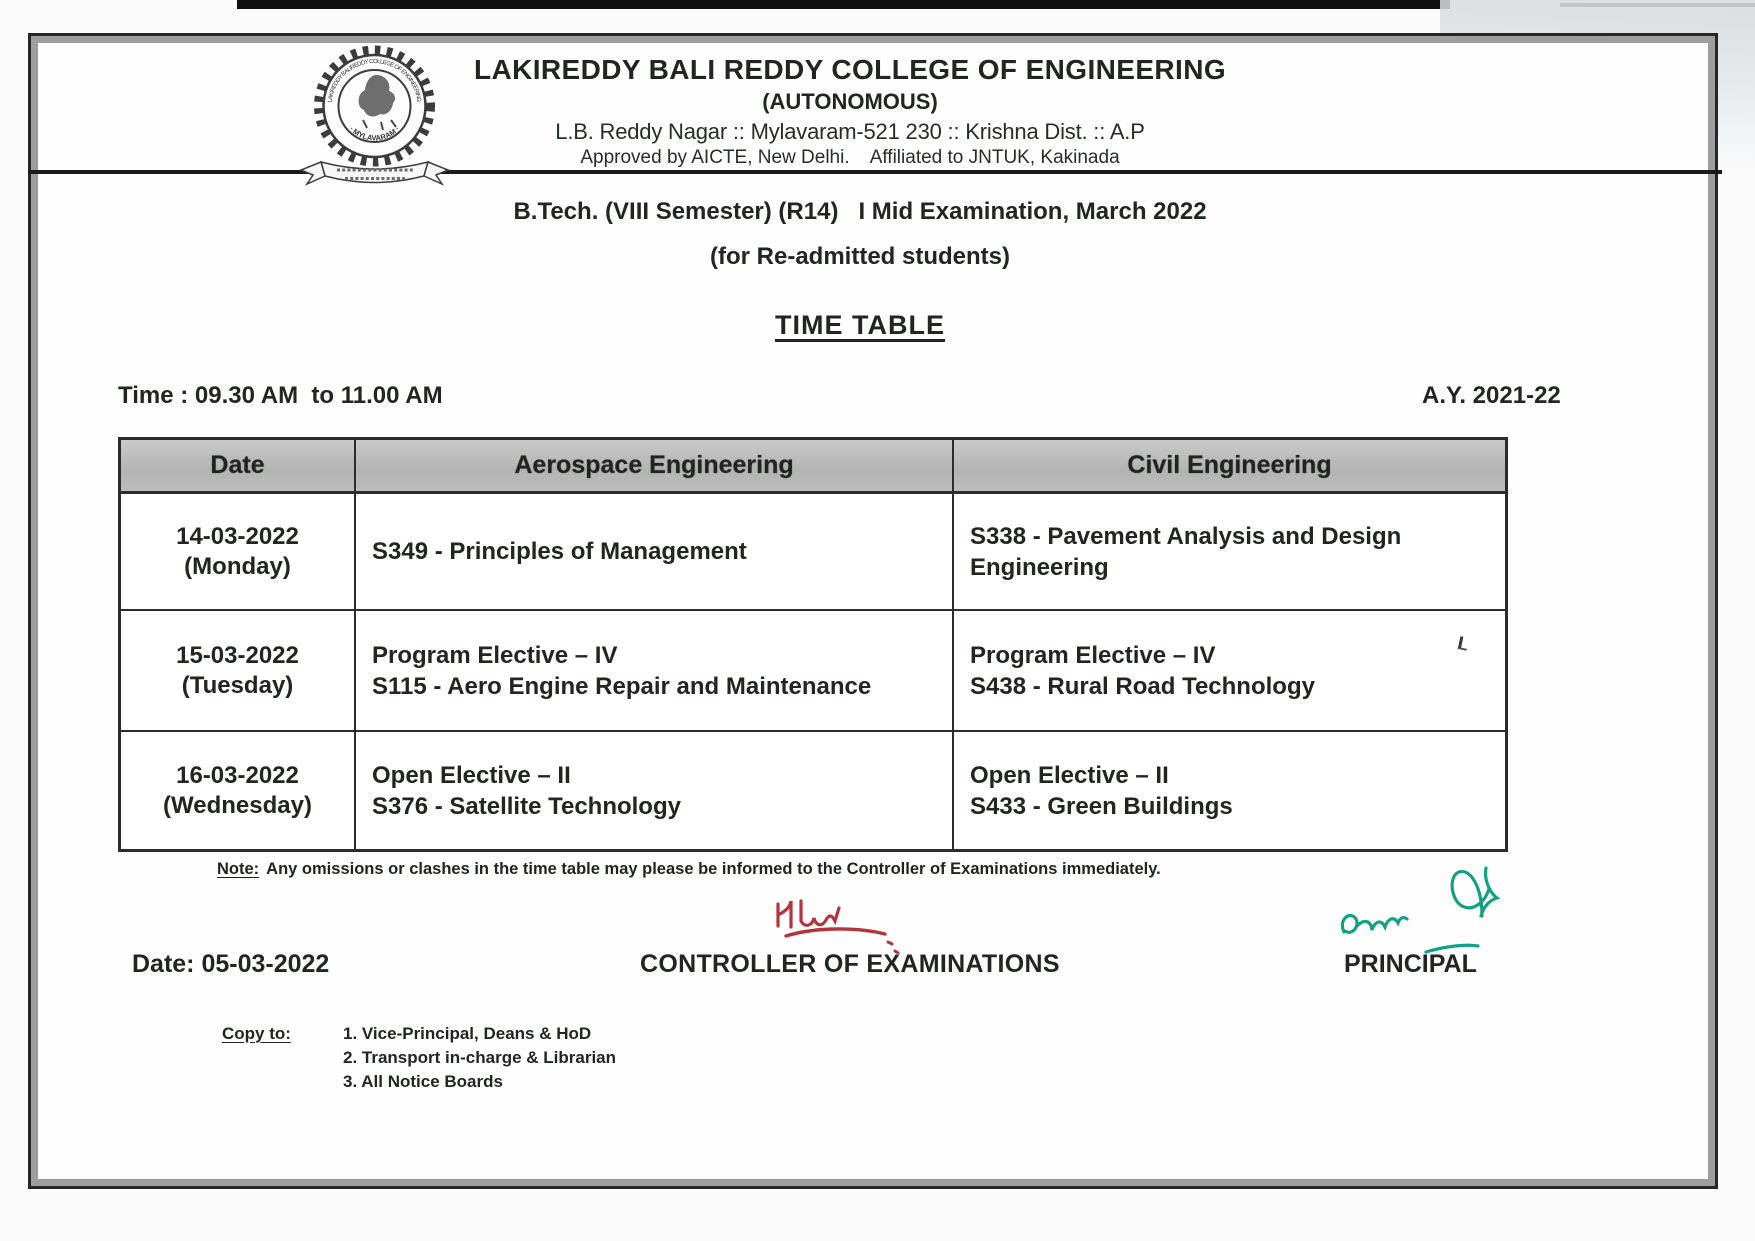 This screenshot has height=1241, width=1755. I want to click on logo-banner-right-tail, so click(436, 173).